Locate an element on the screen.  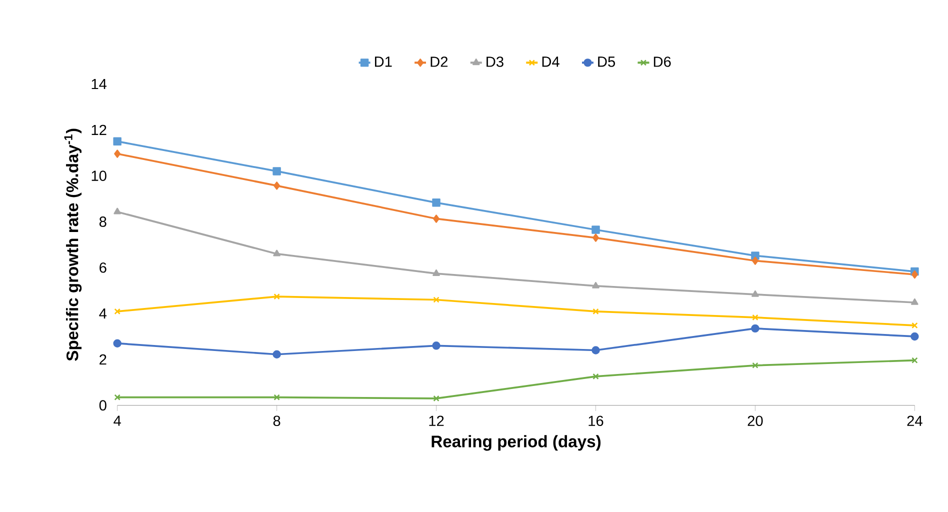
y-tick-label: 6 is located at coordinates (103, 267).